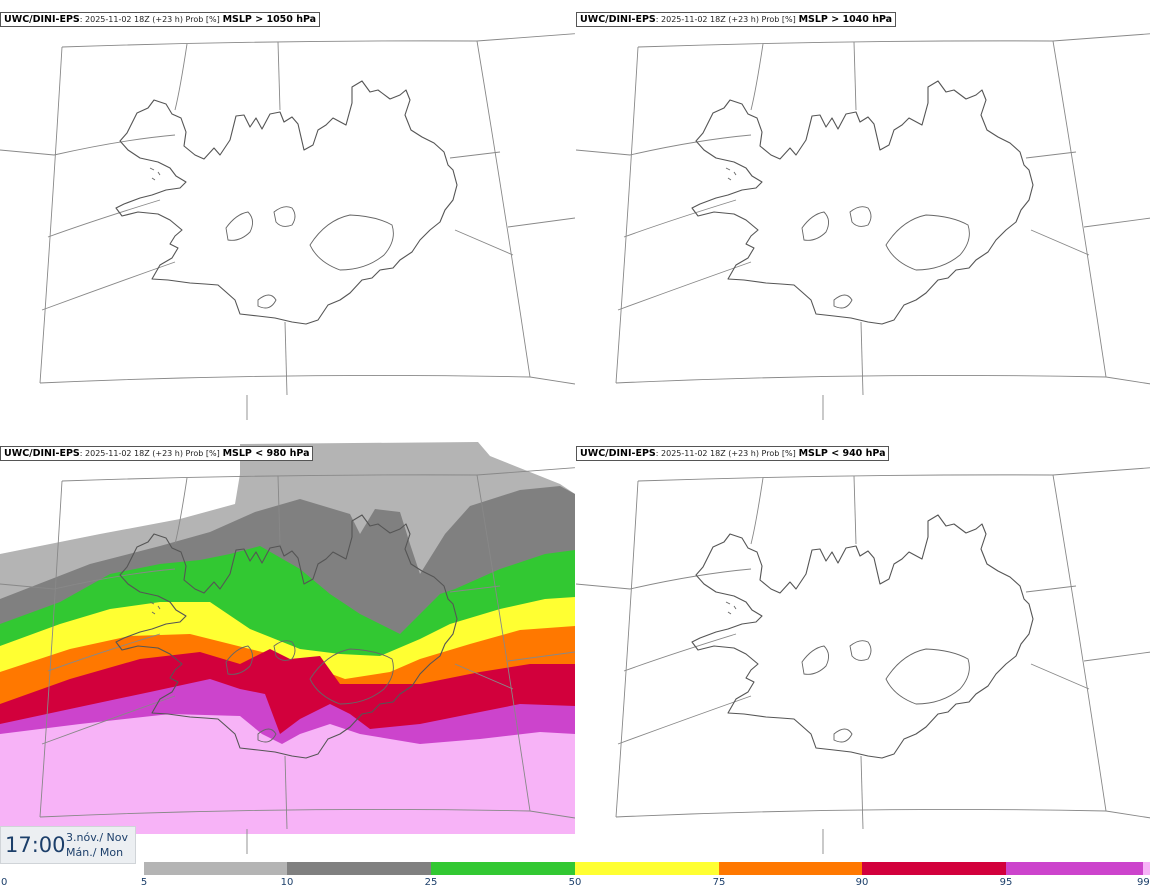 This screenshot has width=1150, height=891. I want to click on threshold-label: MSLP > 1040 hPa, so click(845, 19).